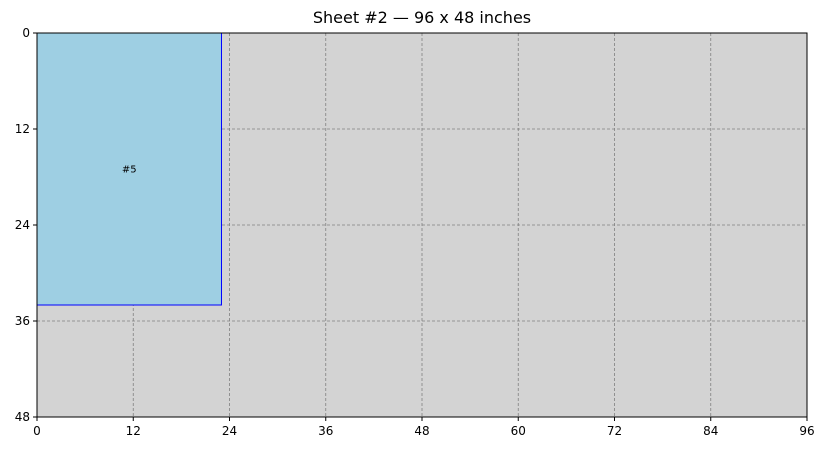 Image resolution: width=826 pixels, height=451 pixels. What do you see at coordinates (26, 33) in the screenshot?
I see `y-tick-label: 0` at bounding box center [26, 33].